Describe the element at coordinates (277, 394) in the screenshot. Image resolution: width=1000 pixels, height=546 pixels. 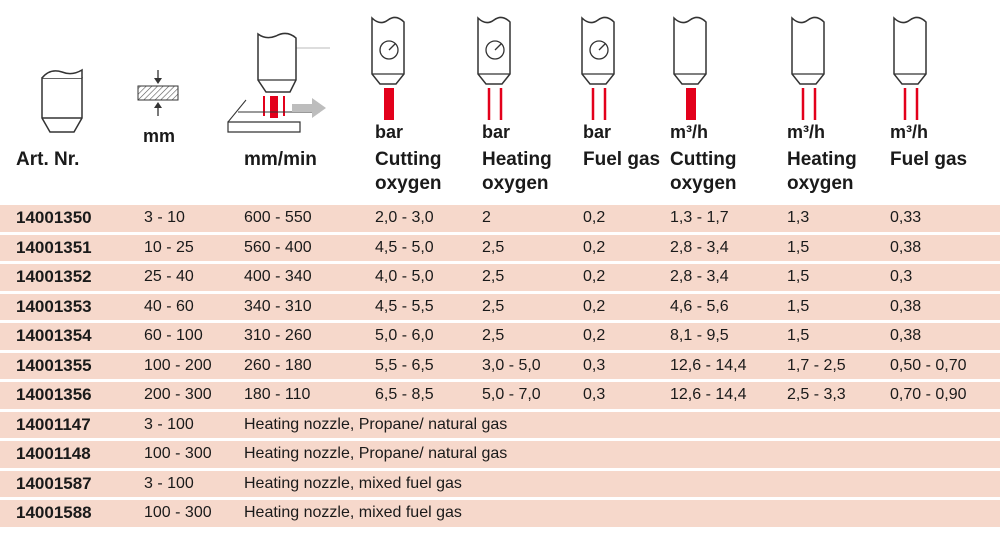
I see `cell-speed: 180 - 110` at that location.